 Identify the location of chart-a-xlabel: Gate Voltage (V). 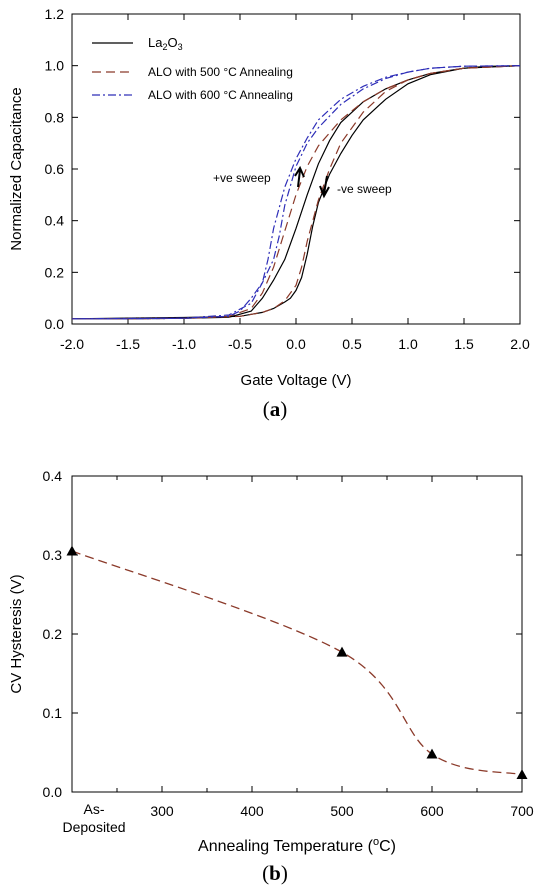
(296, 380).